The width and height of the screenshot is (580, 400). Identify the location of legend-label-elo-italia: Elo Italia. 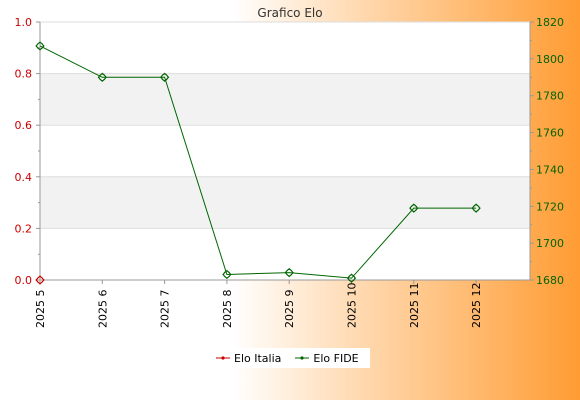
(258, 358).